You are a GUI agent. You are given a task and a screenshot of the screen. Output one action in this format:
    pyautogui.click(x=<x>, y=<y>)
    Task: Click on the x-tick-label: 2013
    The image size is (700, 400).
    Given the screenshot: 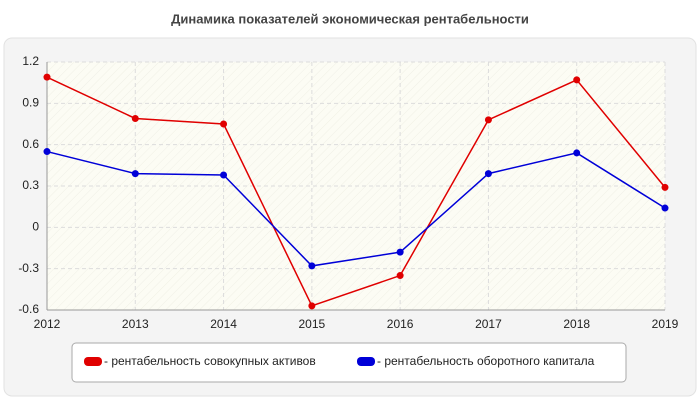 What is the action you would take?
    pyautogui.click(x=135, y=324)
    